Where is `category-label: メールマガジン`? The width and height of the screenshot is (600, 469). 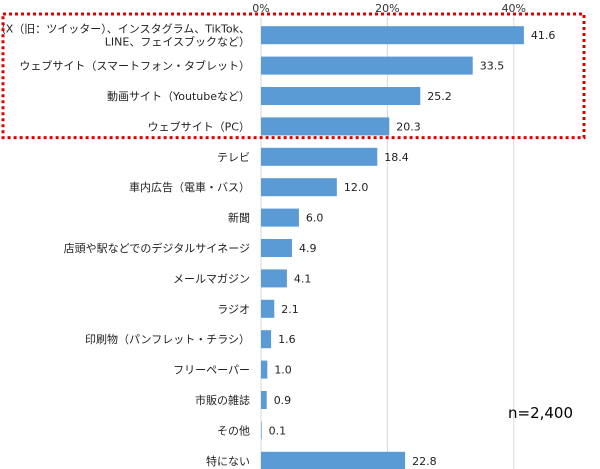
category-label: メールマガジン is located at coordinates (211, 278).